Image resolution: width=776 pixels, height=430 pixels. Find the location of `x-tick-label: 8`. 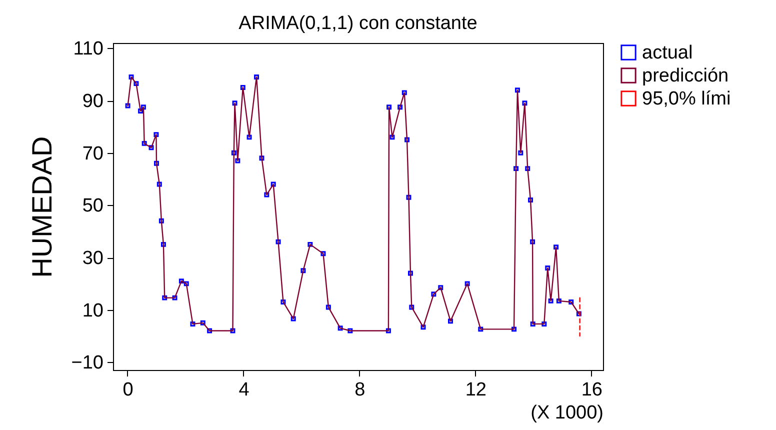

x-tick-label: 8 is located at coordinates (360, 390).